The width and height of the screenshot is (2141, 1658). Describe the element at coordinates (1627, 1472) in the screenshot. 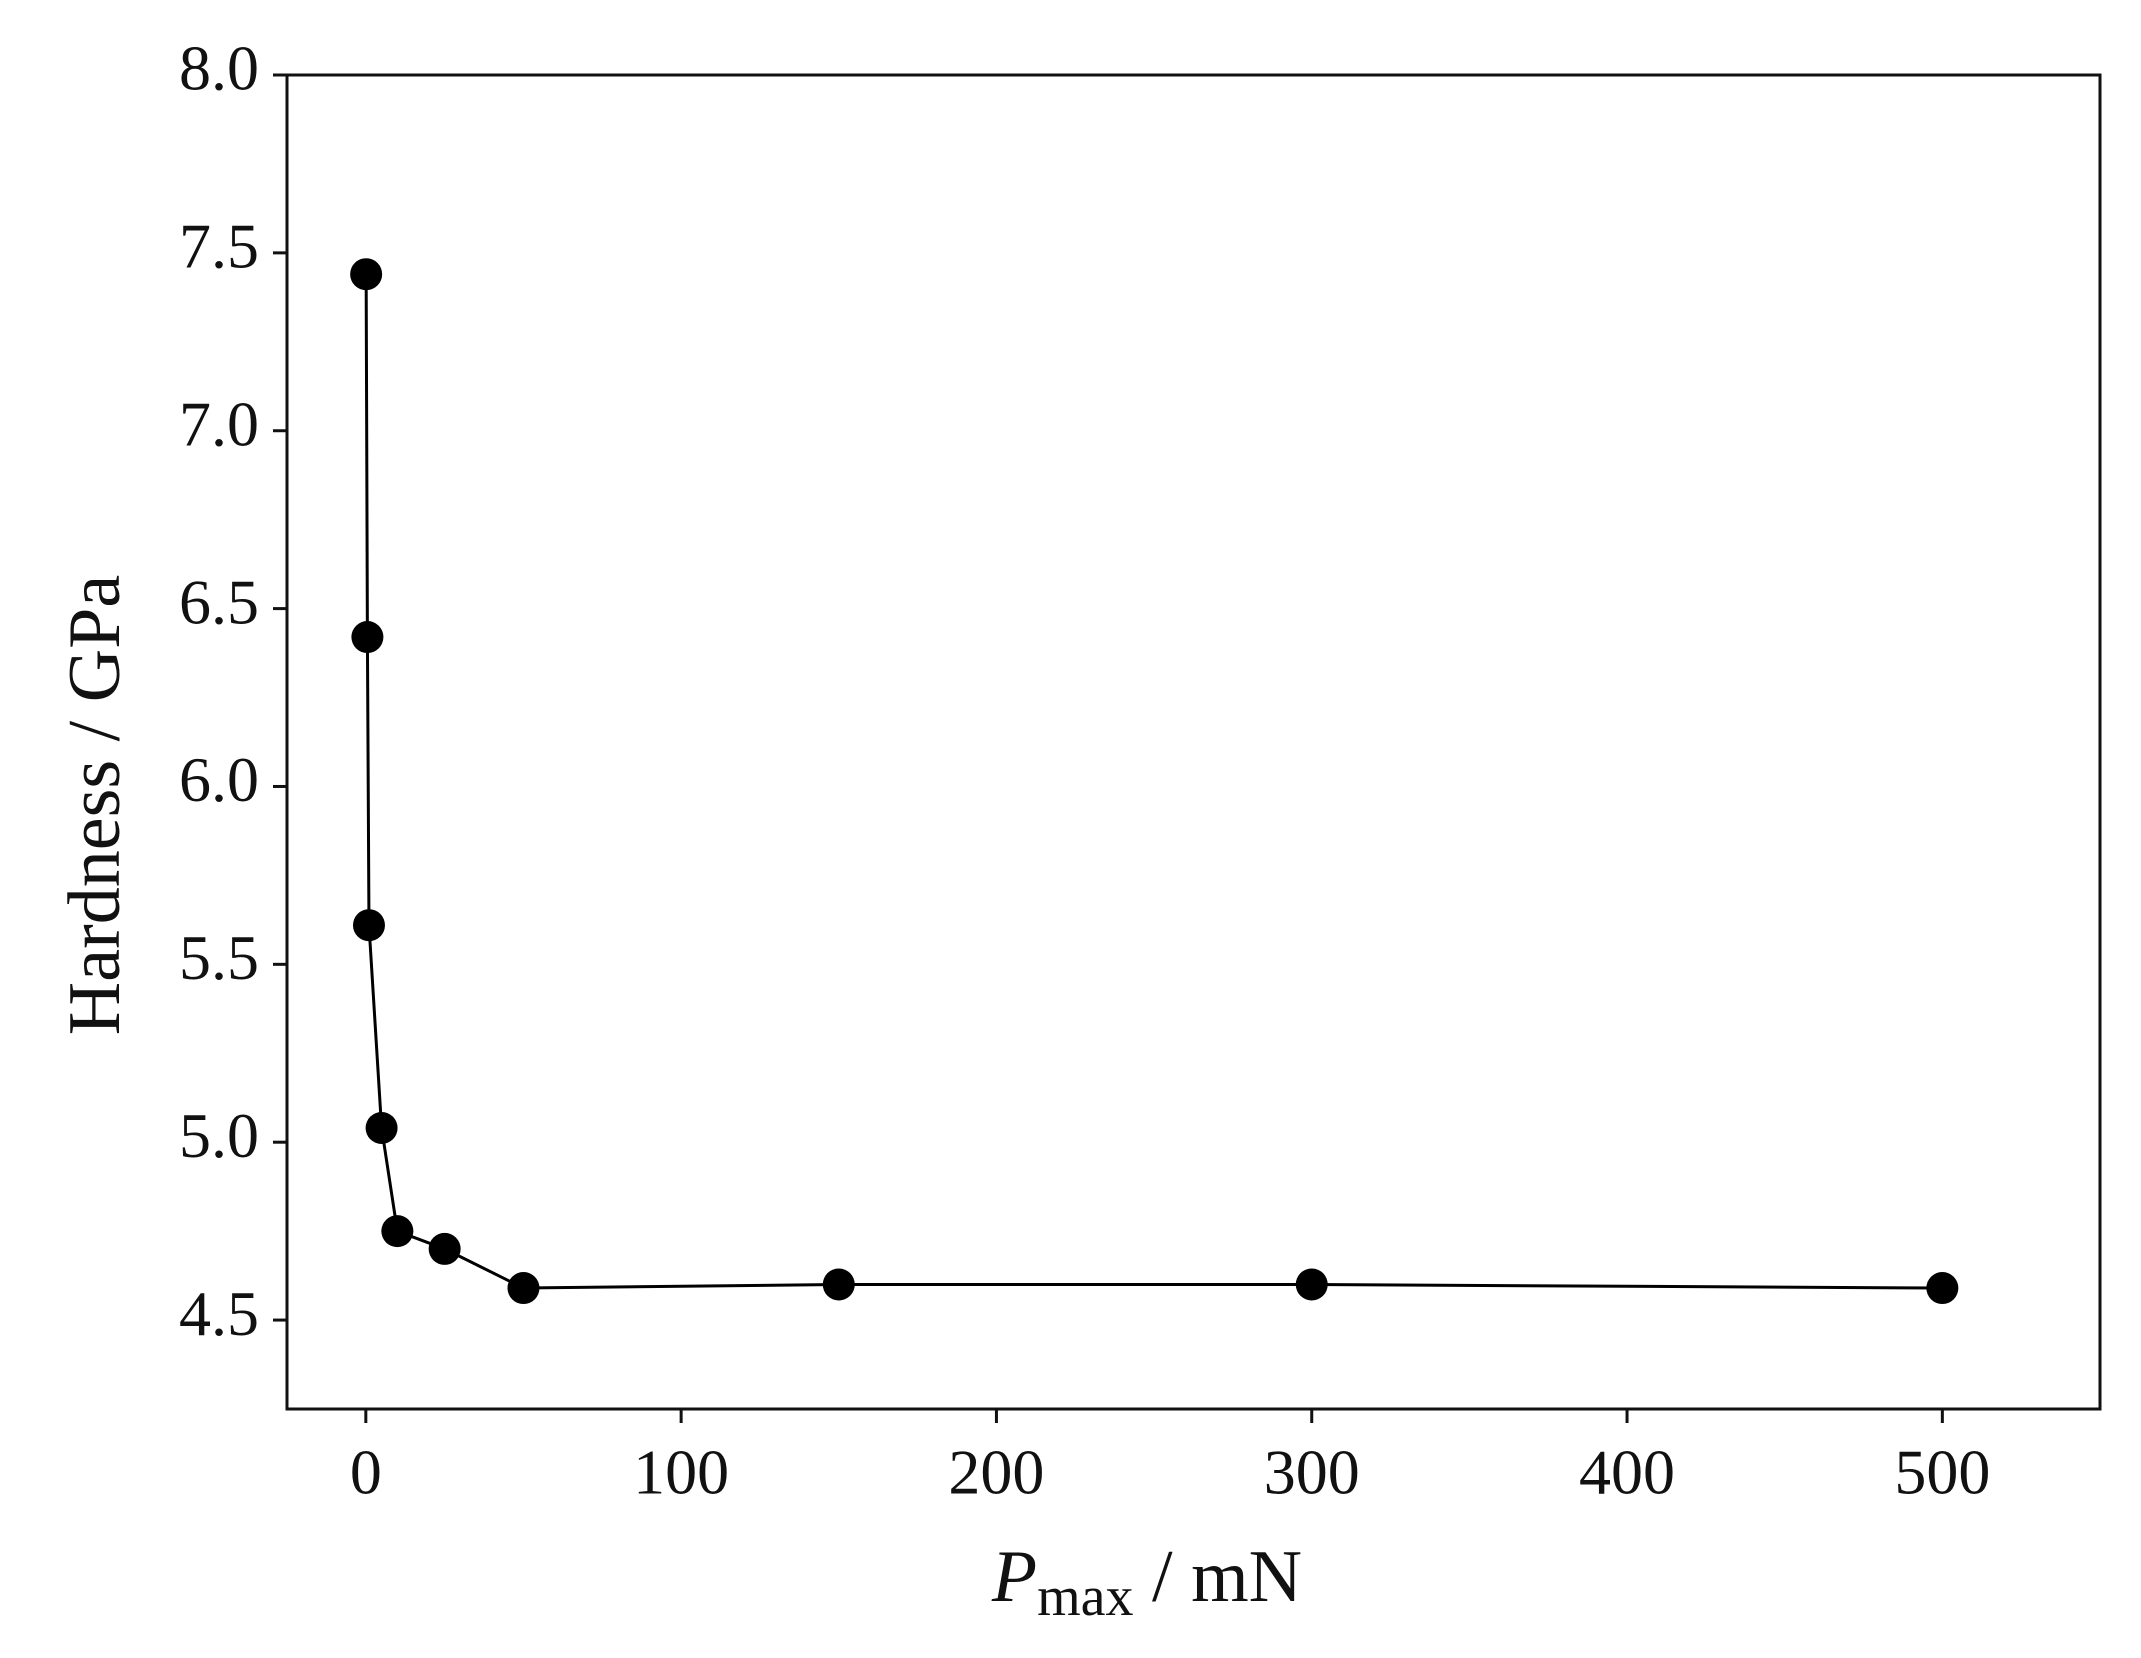

I see `x-tick-label: 400` at that location.